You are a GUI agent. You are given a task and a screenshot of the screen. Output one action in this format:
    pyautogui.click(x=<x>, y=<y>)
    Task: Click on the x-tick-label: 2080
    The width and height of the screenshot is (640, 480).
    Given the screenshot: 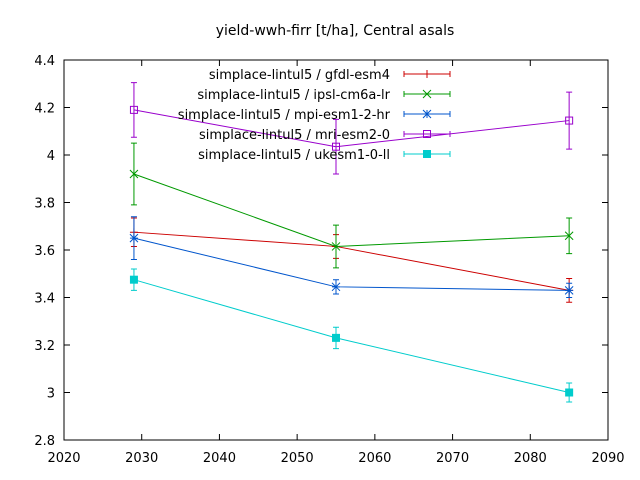 What is the action you would take?
    pyautogui.click(x=530, y=458)
    